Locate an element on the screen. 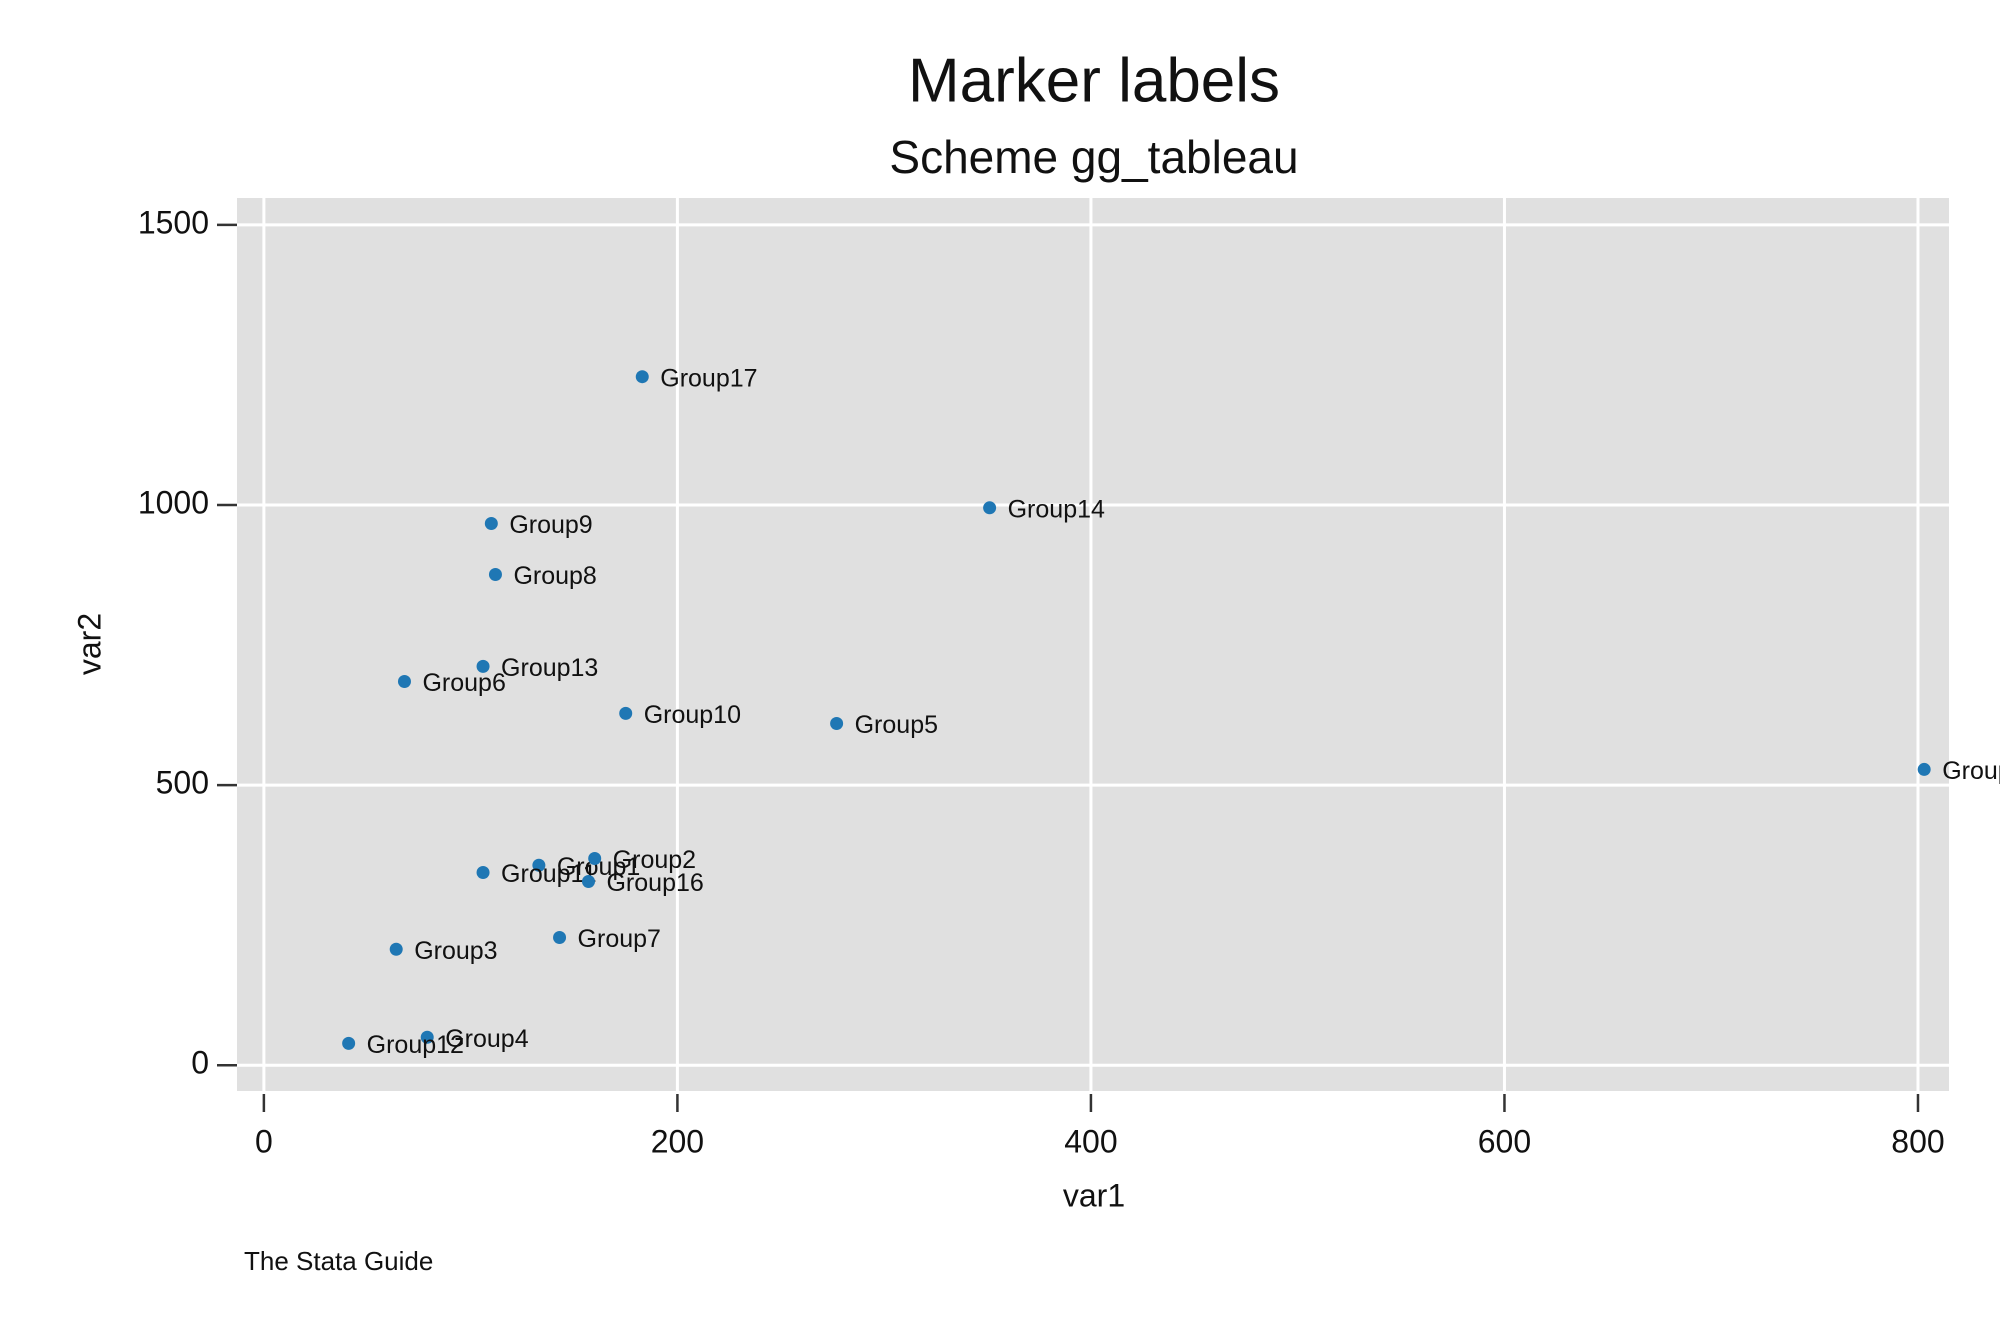 This screenshot has height=1333, width=2000. y-tick-label: 0 is located at coordinates (200, 1063).